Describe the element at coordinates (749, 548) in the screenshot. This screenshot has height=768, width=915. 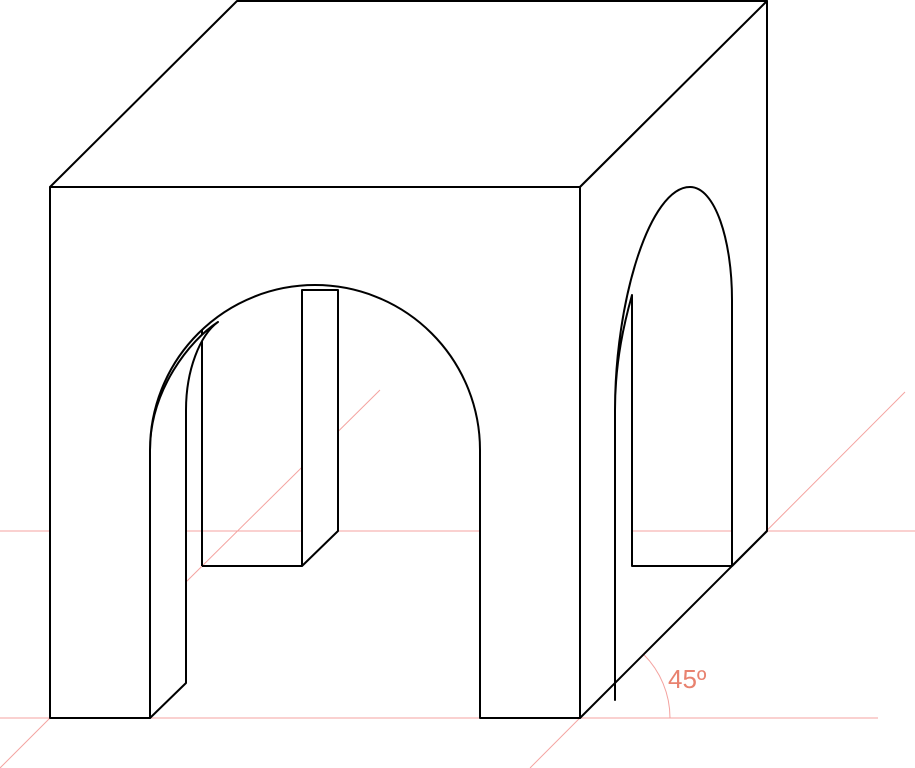
I see `edge` at that location.